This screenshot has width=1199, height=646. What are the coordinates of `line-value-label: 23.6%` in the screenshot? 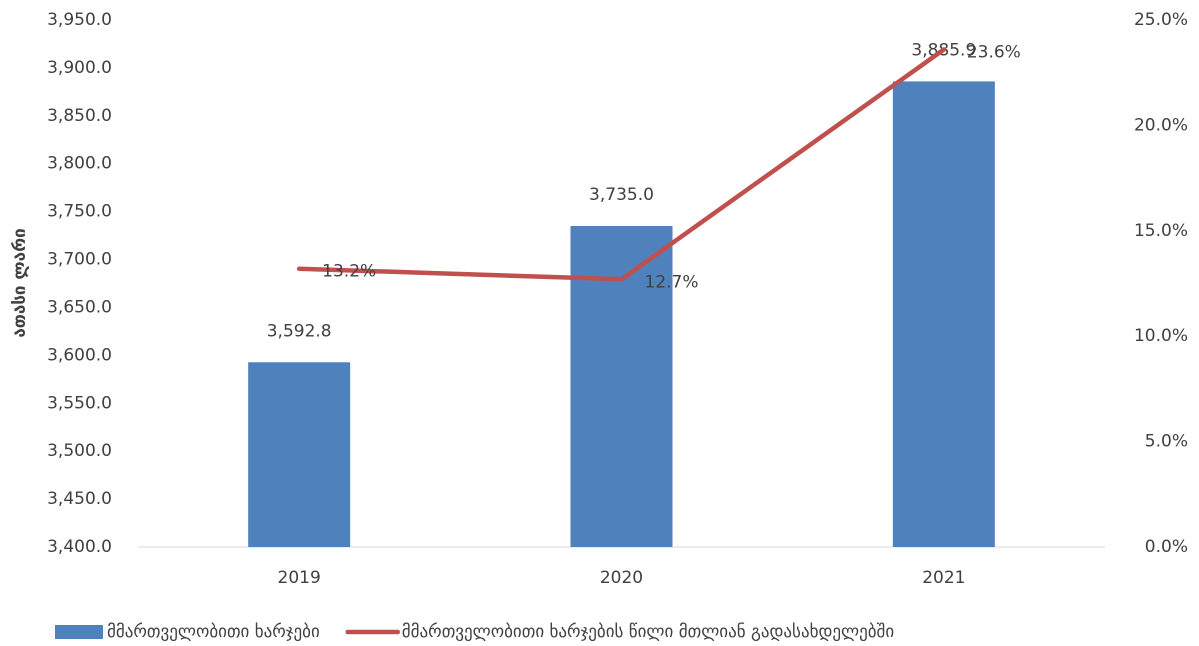 It's located at (994, 53).